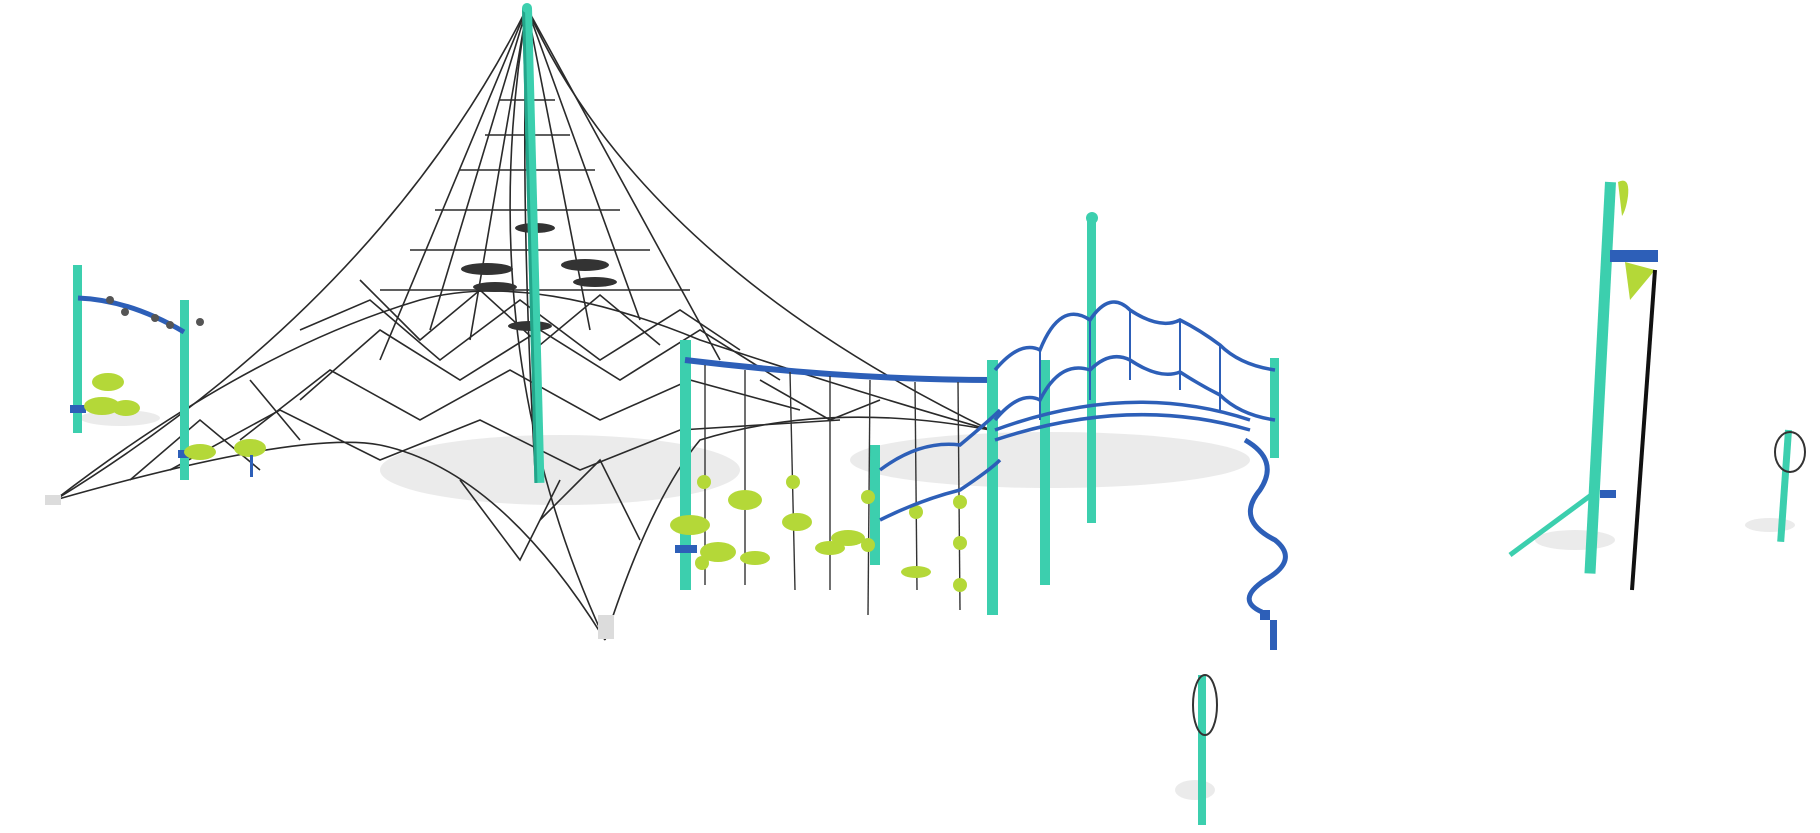  What do you see at coordinates (1583, 385) in the screenshot?
I see `tall-post-with-rope` at bounding box center [1583, 385].